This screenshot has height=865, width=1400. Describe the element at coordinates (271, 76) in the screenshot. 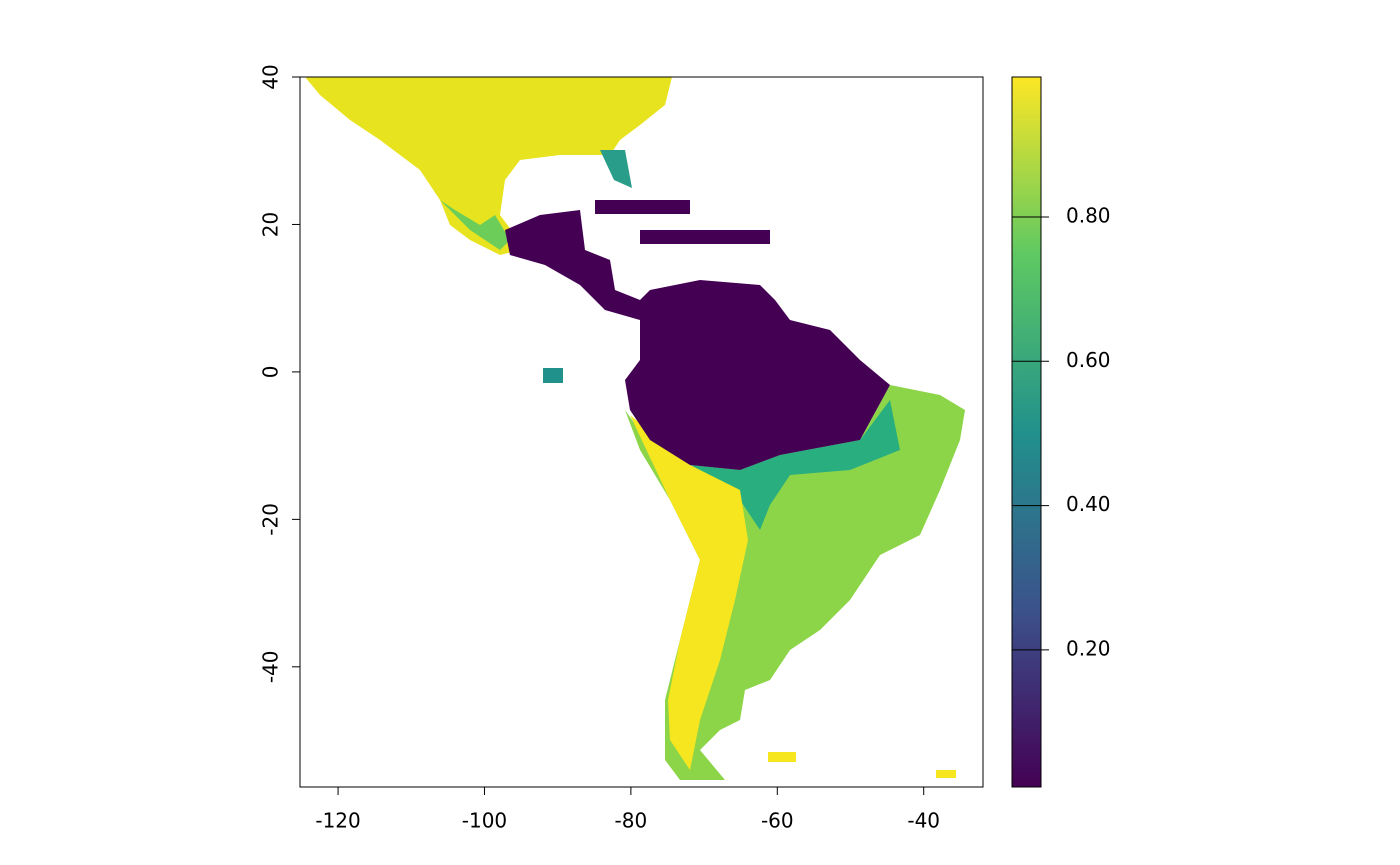

I see `y-tick-label: 40` at that location.